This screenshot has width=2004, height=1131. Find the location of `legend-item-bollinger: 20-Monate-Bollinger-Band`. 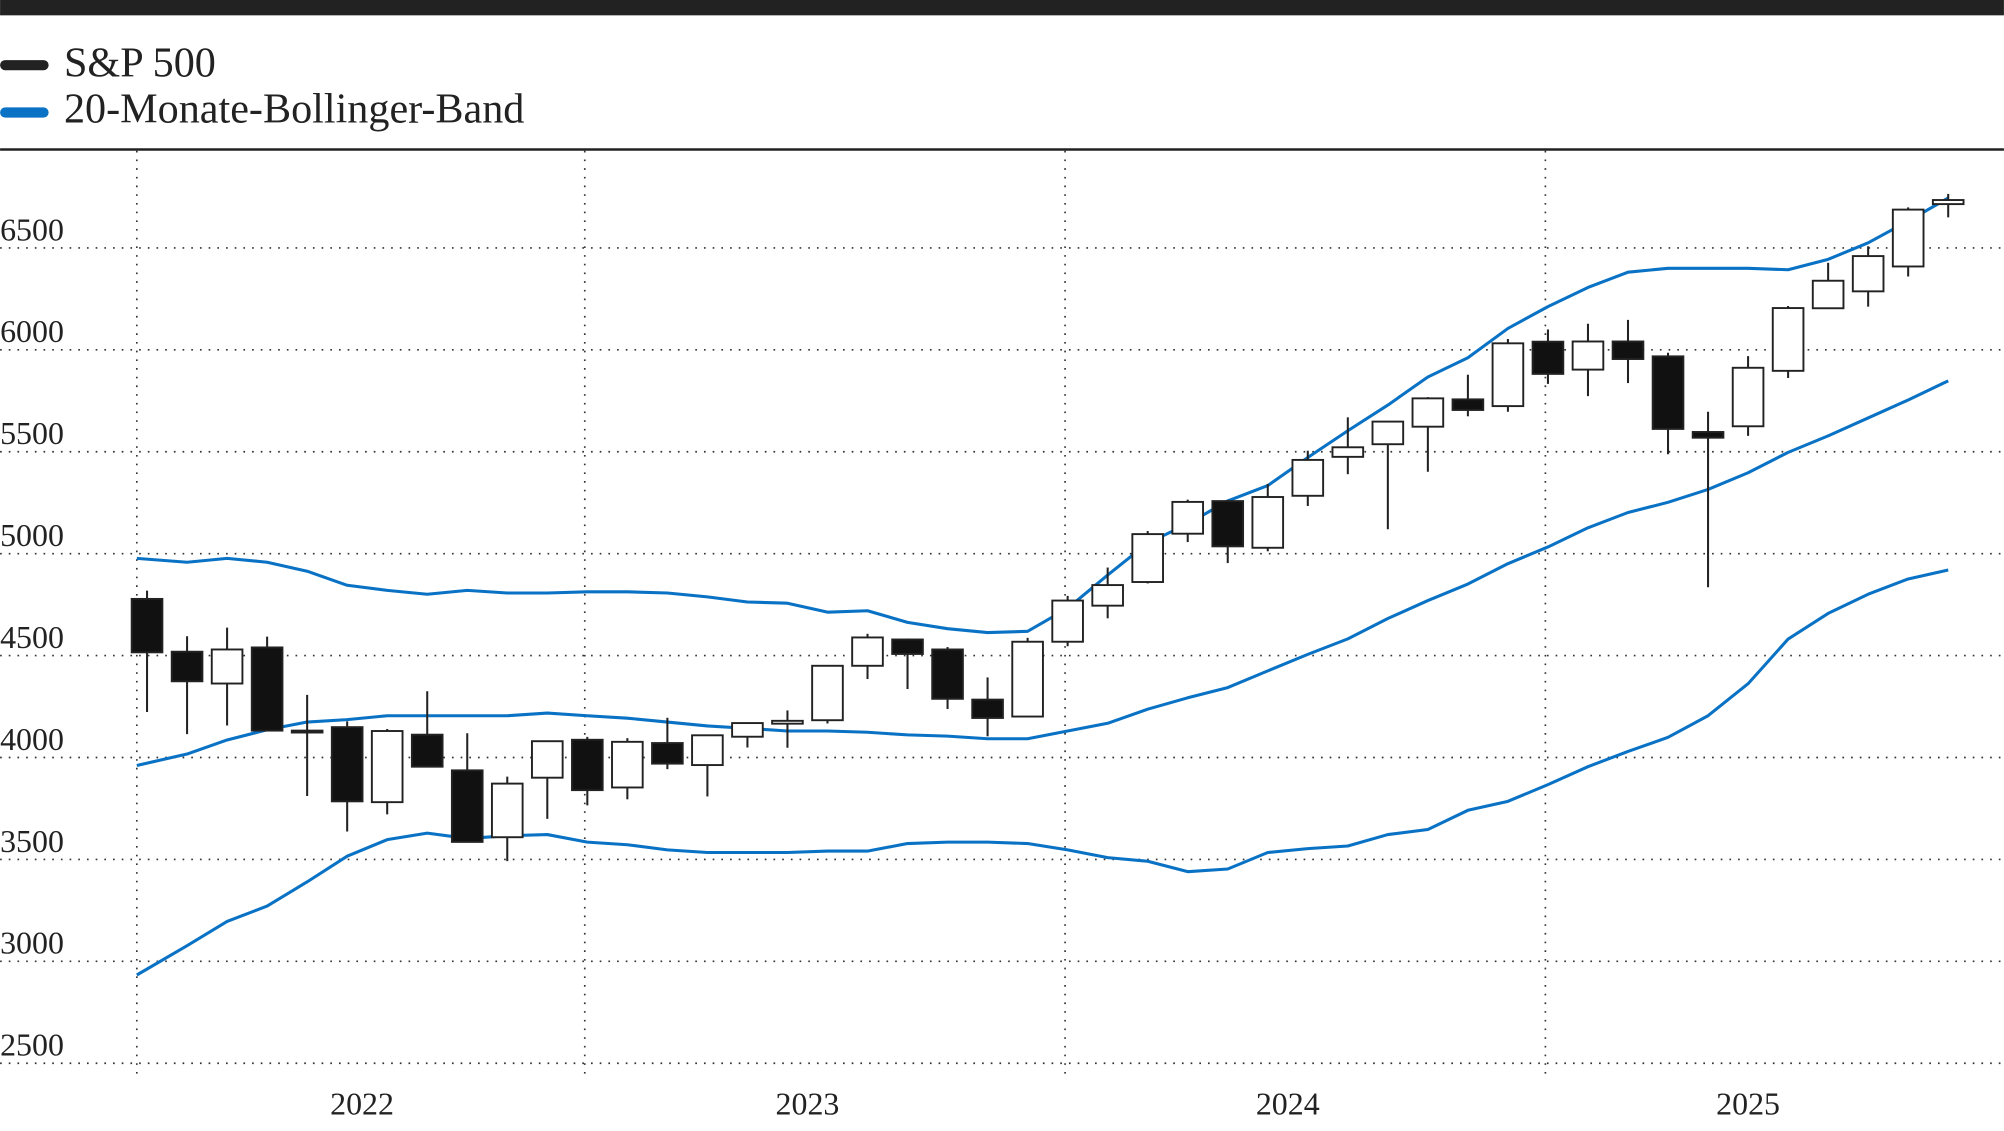

legend-item-bollinger: 20-Monate-Bollinger-Band is located at coordinates (262, 109).